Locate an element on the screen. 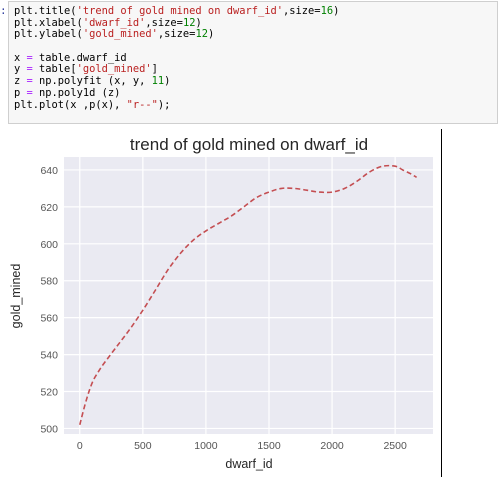  y-tick-label: 500 is located at coordinates (49, 429).